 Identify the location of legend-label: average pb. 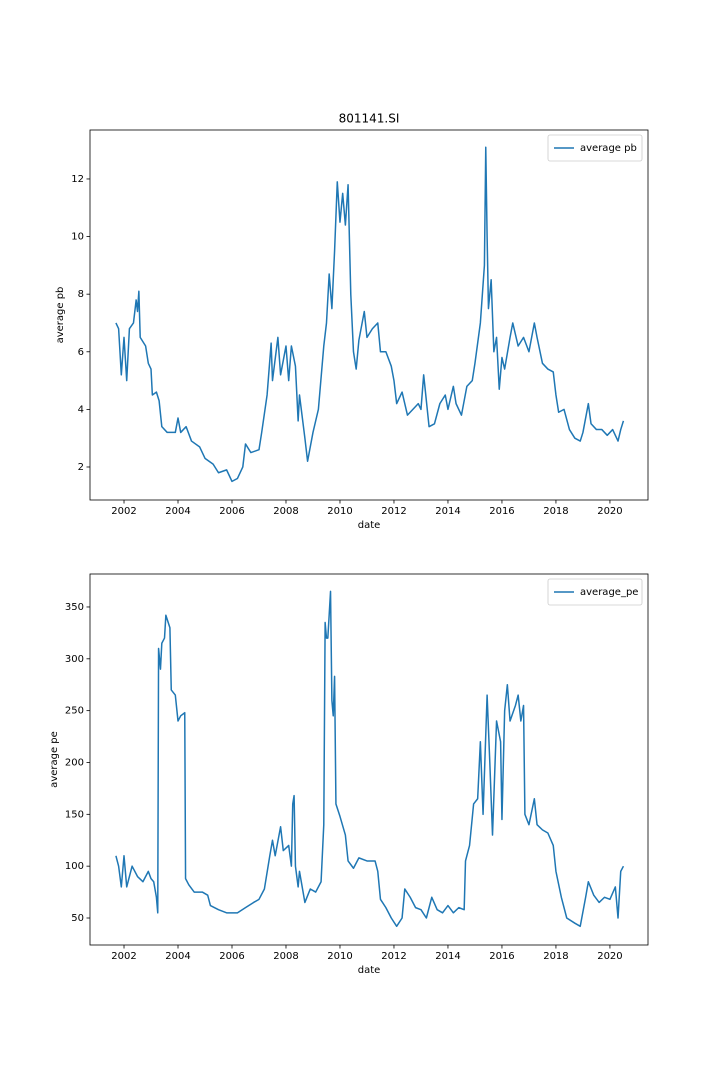
(608, 148).